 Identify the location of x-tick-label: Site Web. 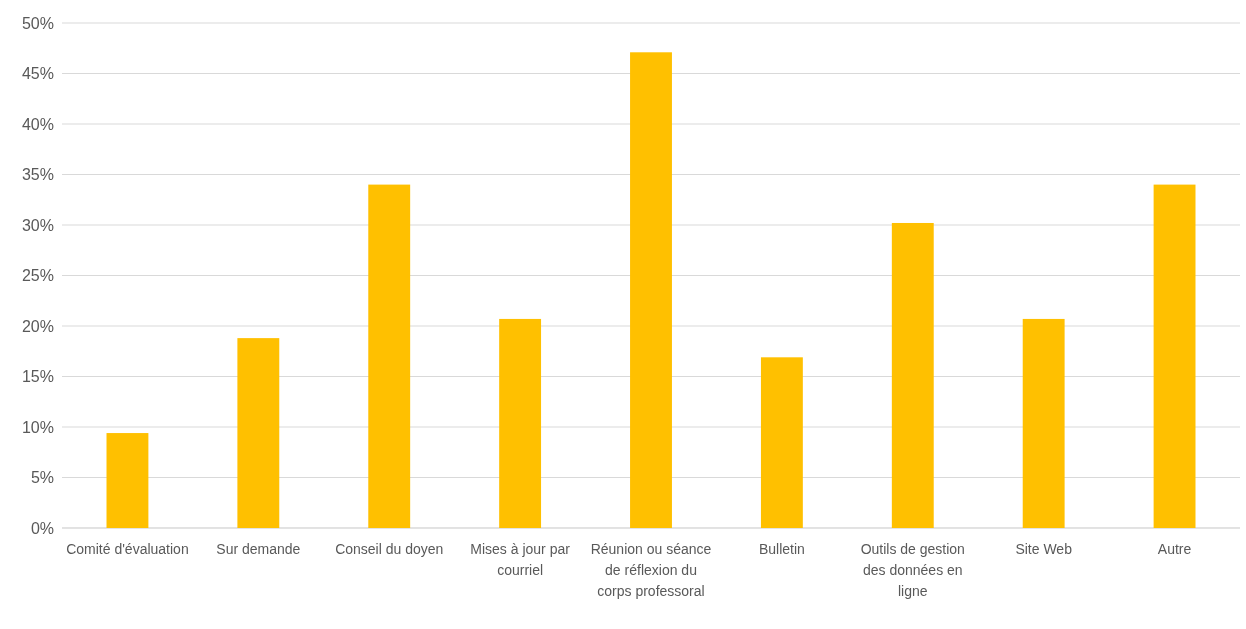
(1044, 549).